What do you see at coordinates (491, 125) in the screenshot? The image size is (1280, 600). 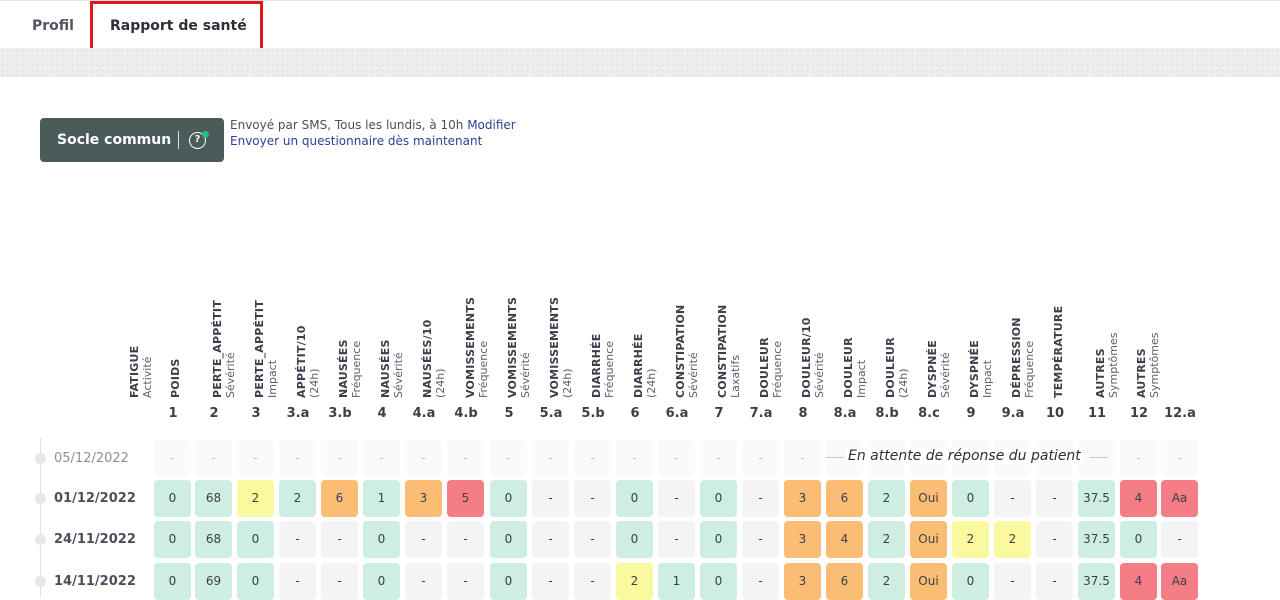 I see `modify-link: Modifier` at bounding box center [491, 125].